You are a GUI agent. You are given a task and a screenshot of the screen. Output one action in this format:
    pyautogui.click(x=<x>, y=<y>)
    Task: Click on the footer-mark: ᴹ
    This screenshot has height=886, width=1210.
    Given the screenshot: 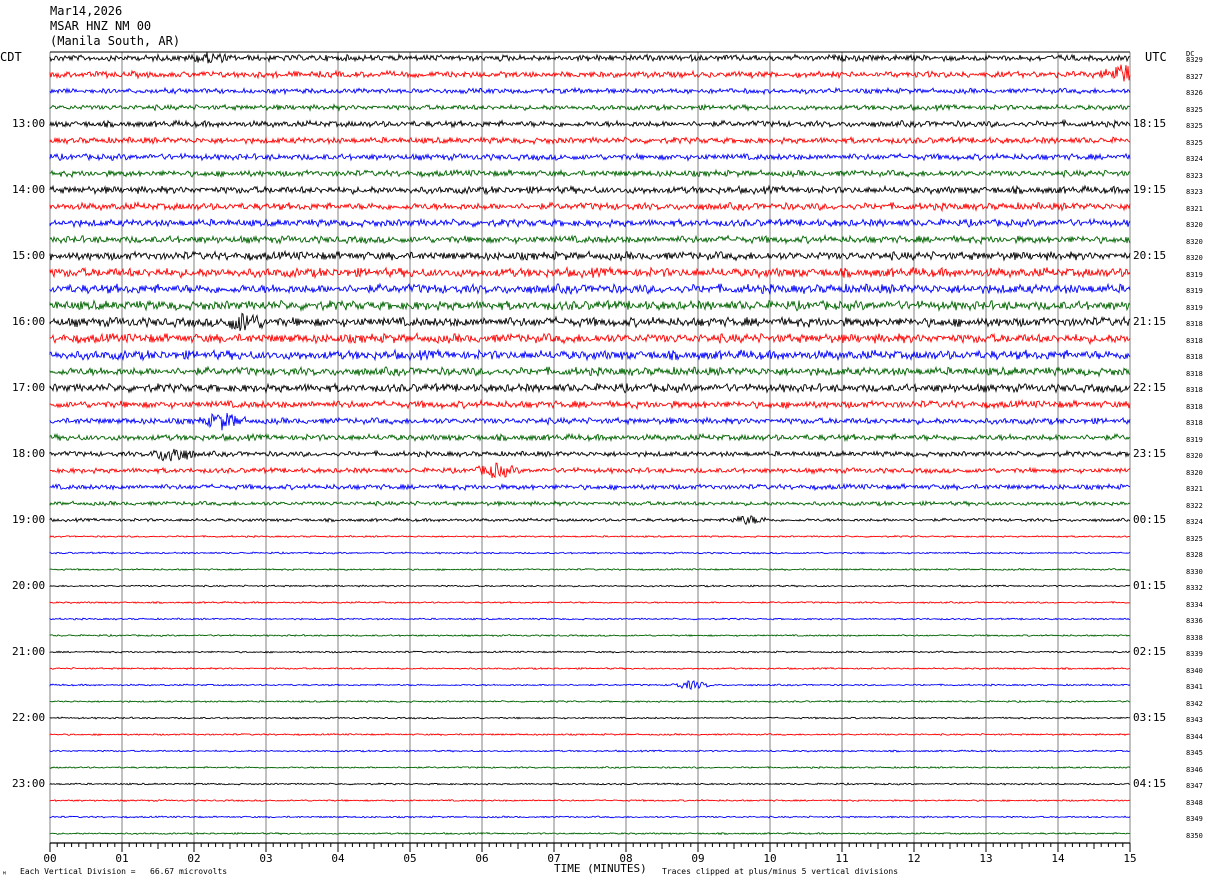 What is the action you would take?
    pyautogui.click(x=4, y=874)
    